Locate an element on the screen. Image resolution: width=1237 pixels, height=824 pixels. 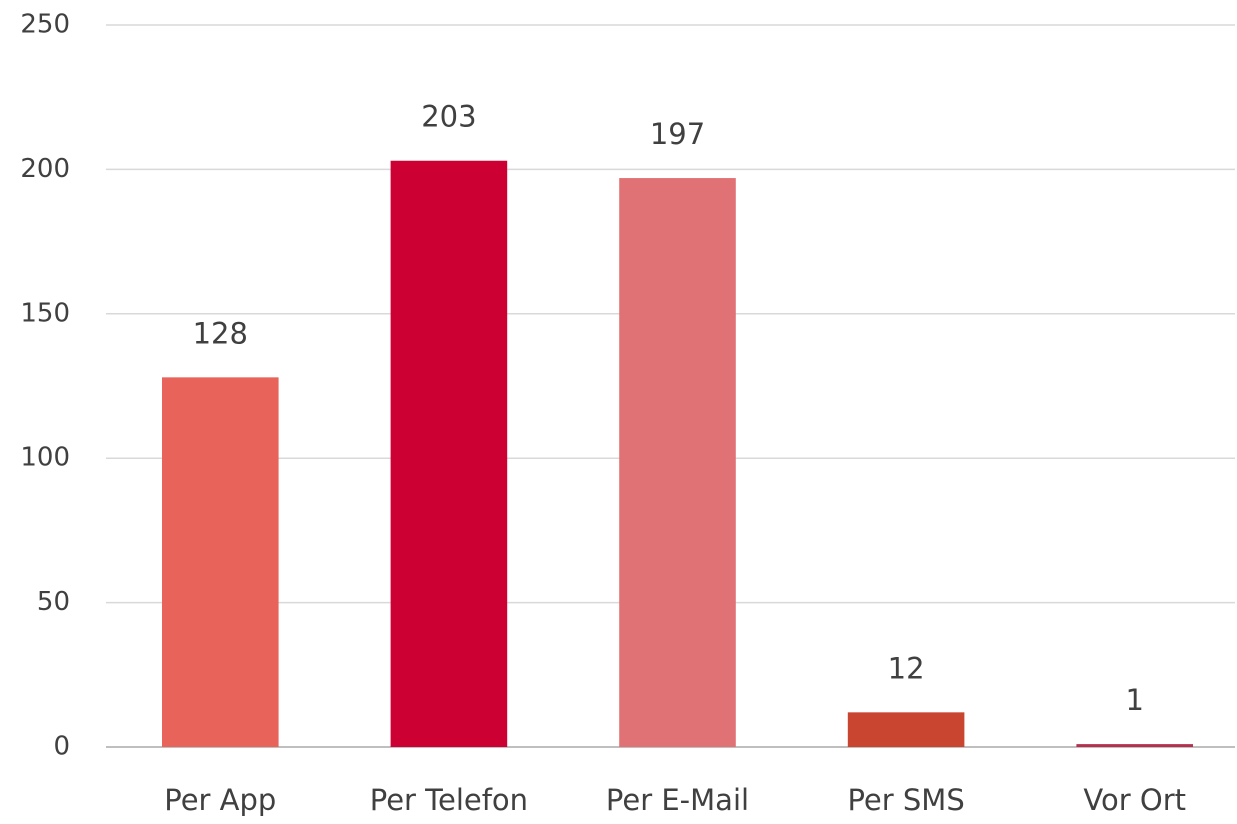
data-label: 12 is located at coordinates (906, 668).